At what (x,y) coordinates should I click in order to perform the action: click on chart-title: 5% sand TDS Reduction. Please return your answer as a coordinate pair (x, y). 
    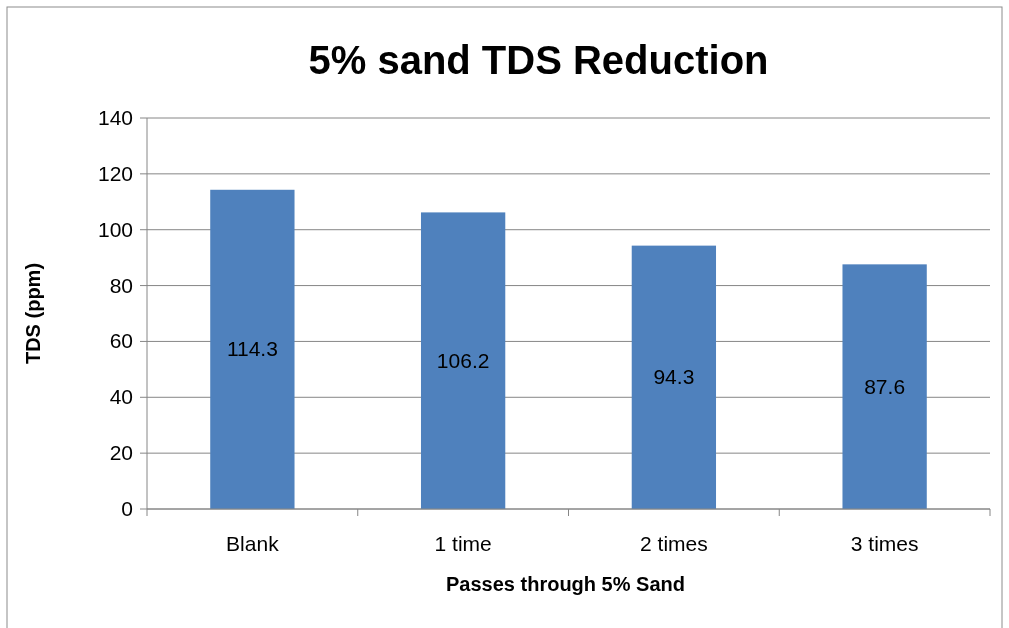
    Looking at the image, I should click on (538, 60).